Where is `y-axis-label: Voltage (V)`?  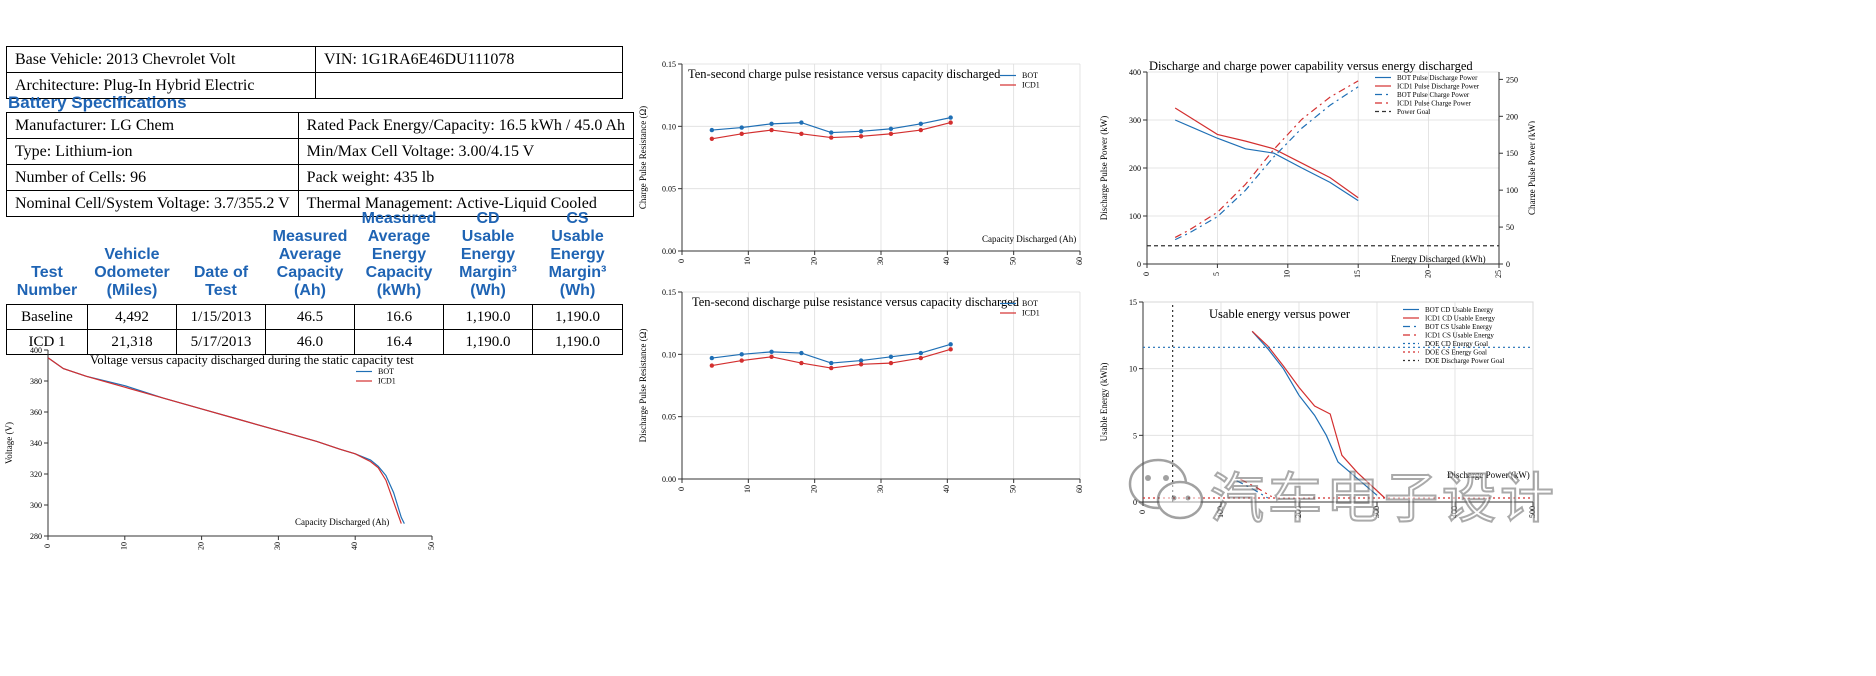
y-axis-label: Voltage (V) is located at coordinates (9, 443).